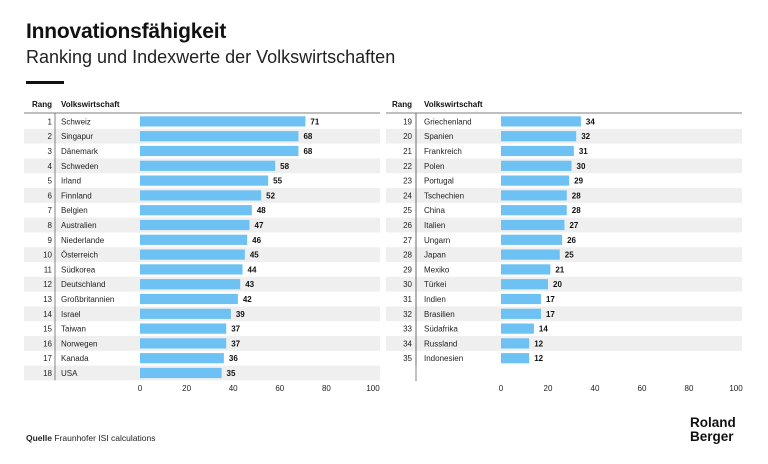  I want to click on country-label: Frankreich, so click(443, 151).